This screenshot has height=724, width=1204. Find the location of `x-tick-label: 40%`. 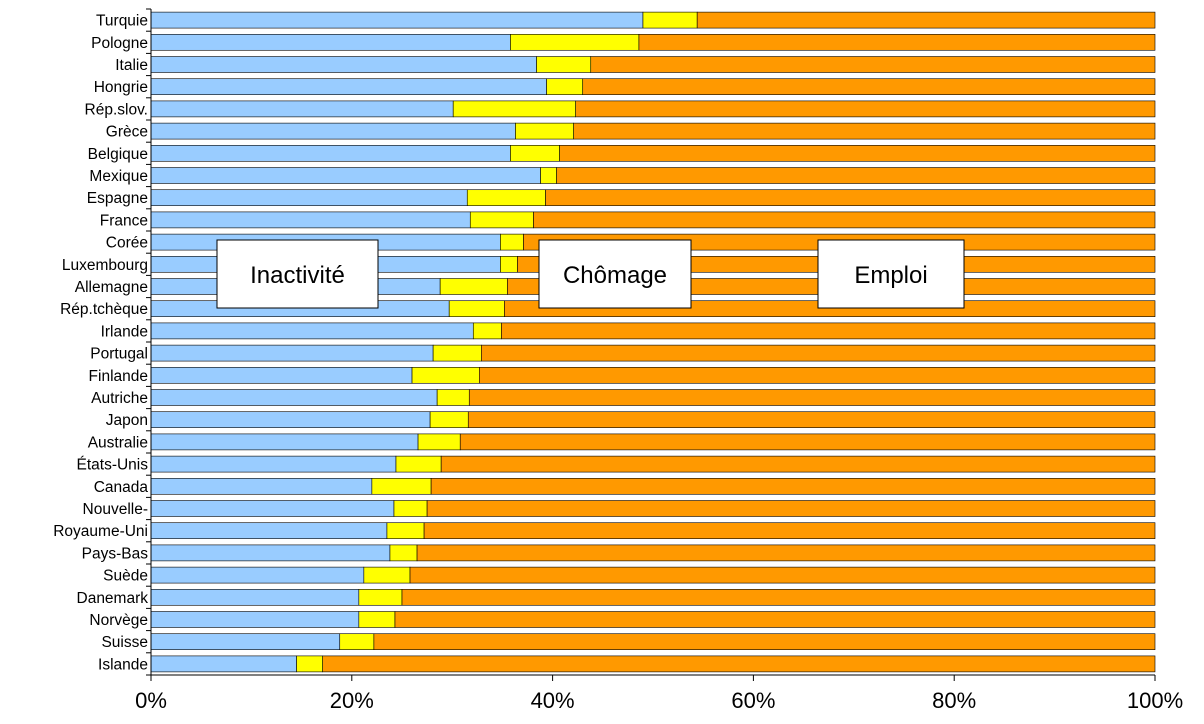

x-tick-label: 40% is located at coordinates (553, 700).